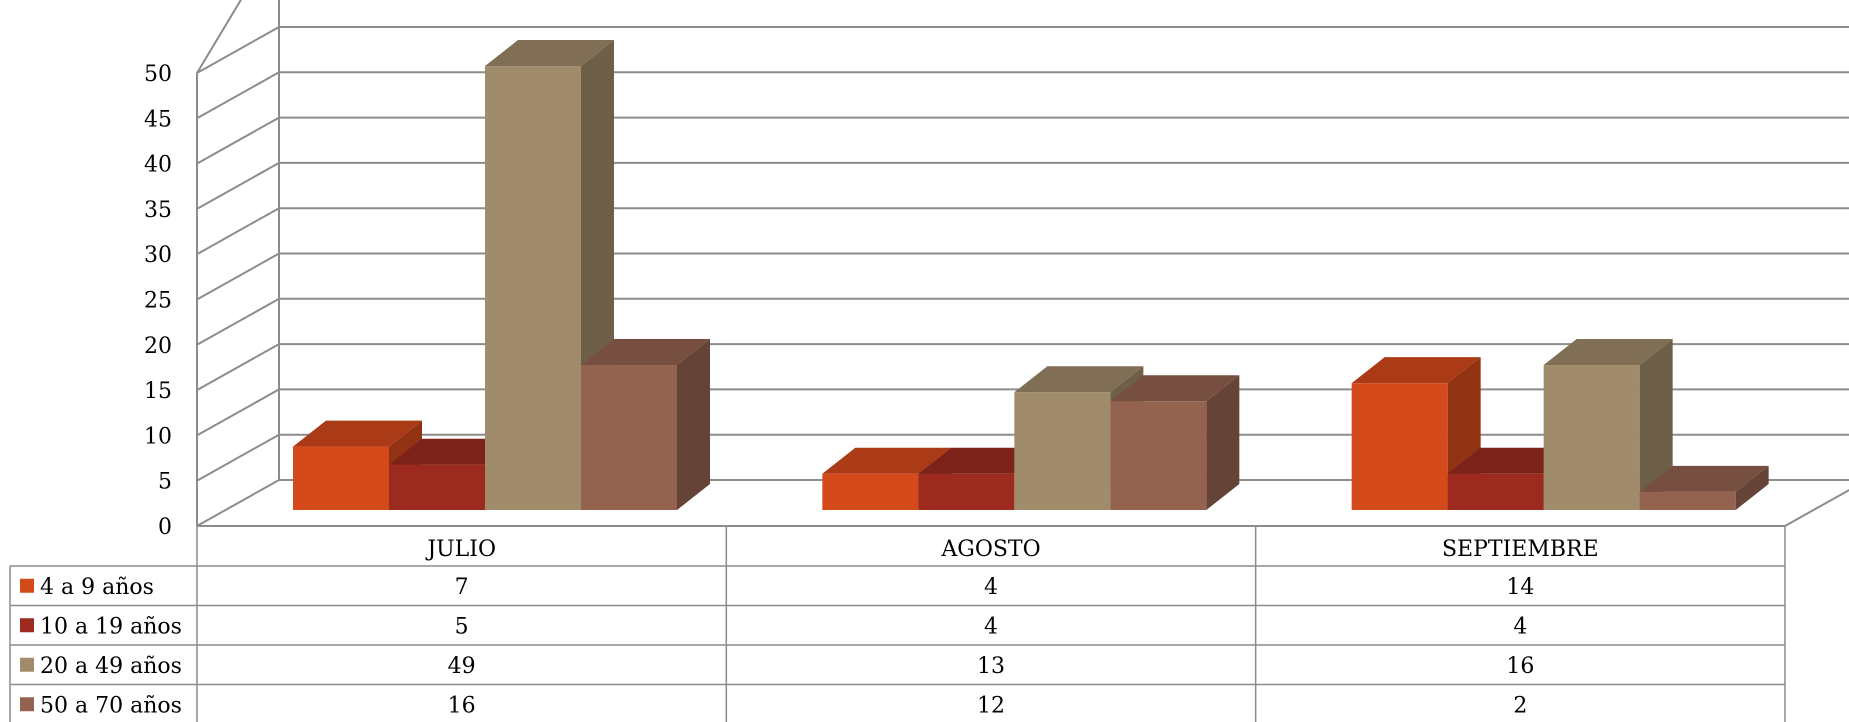 This screenshot has height=722, width=1849. Describe the element at coordinates (158, 436) in the screenshot. I see `y-tick-label: 10` at that location.